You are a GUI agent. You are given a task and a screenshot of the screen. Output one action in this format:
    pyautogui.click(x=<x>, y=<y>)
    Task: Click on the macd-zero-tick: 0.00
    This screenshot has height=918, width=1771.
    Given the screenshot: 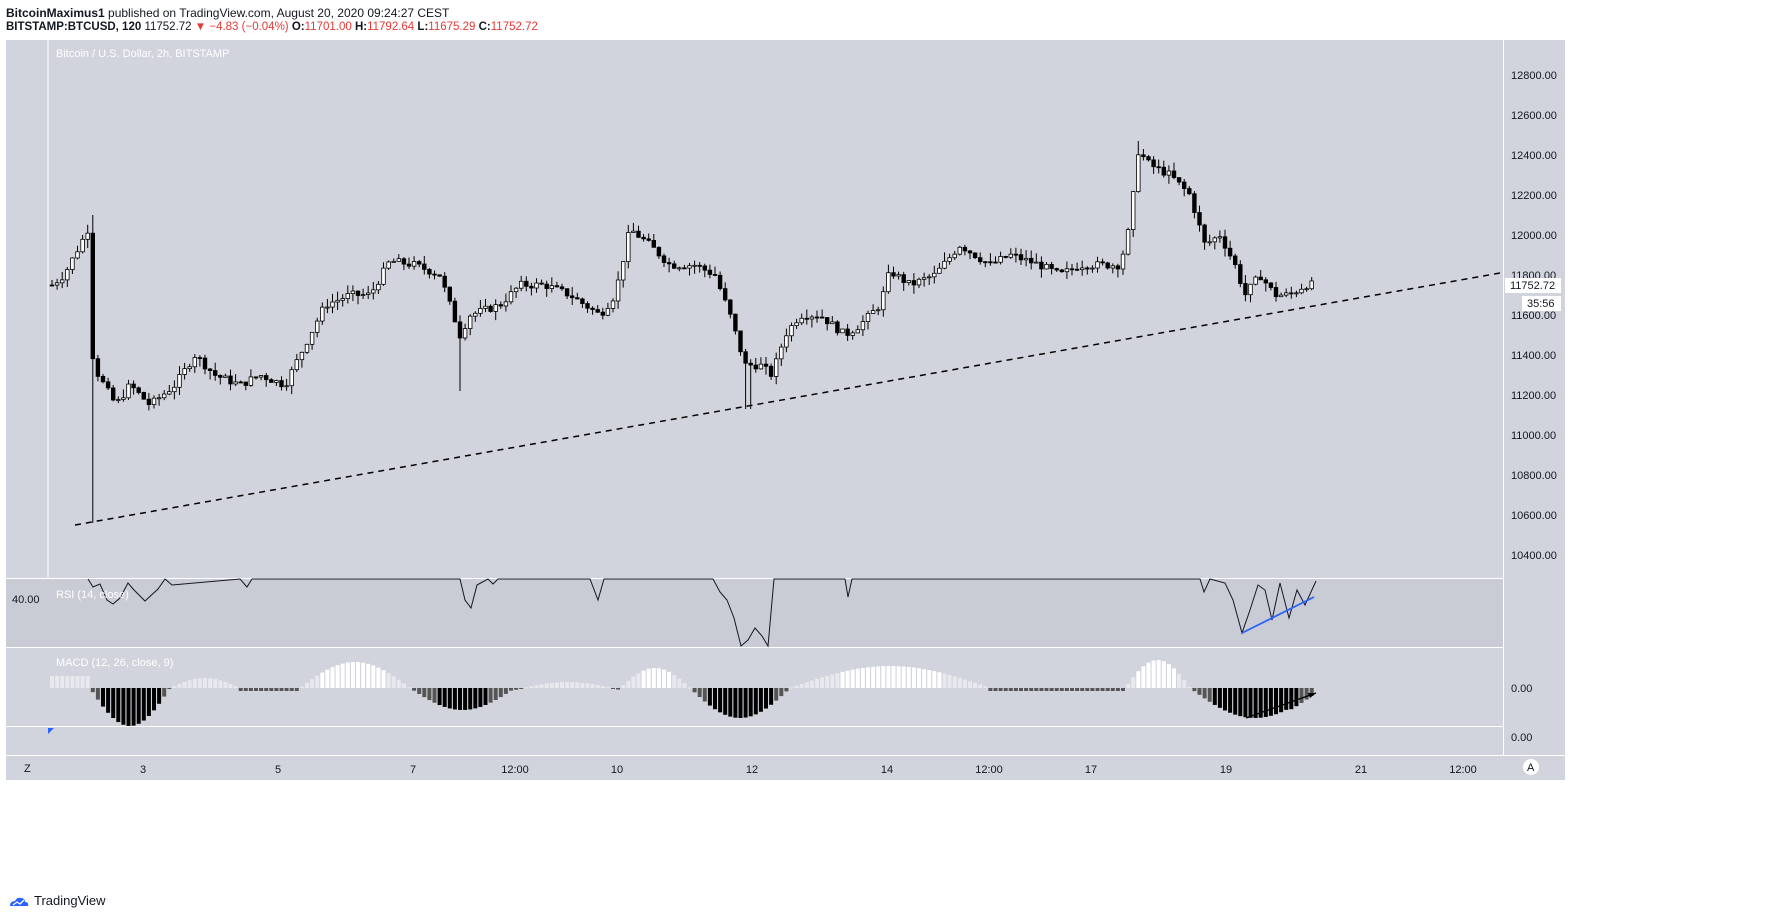 What is the action you would take?
    pyautogui.click(x=1521, y=689)
    